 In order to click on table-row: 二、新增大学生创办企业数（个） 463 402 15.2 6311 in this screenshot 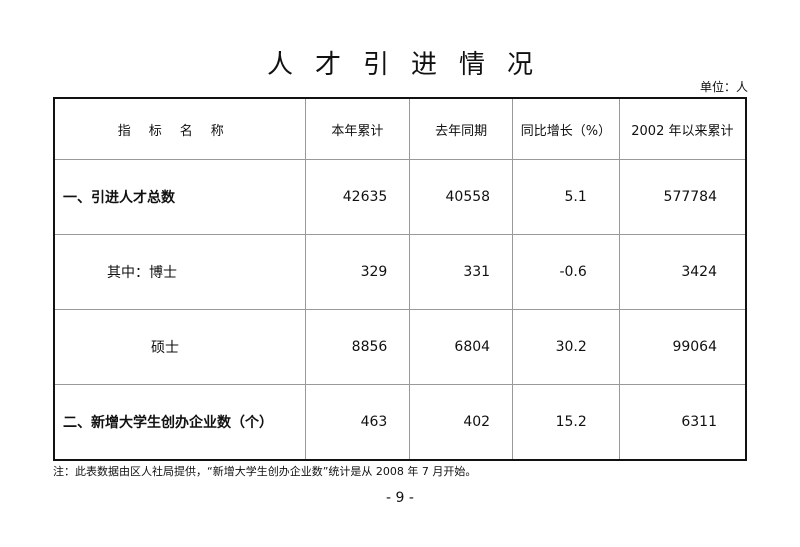, I will do `click(400, 422)`.